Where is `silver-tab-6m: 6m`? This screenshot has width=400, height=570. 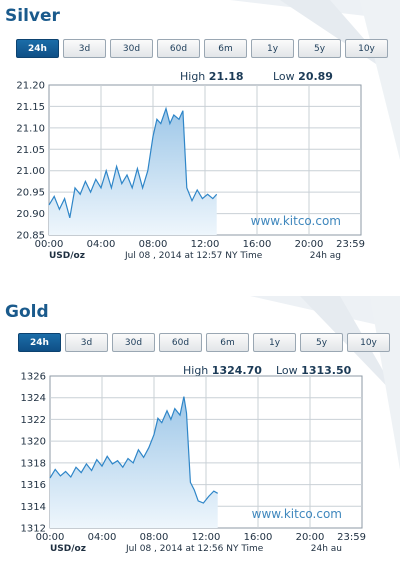 silver-tab-6m: 6m is located at coordinates (225, 48).